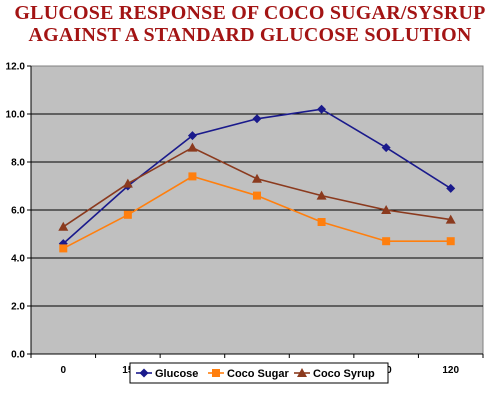 The image size is (500, 410). What do you see at coordinates (128, 370) in the screenshot?
I see `x-tick-label: 15` at bounding box center [128, 370].